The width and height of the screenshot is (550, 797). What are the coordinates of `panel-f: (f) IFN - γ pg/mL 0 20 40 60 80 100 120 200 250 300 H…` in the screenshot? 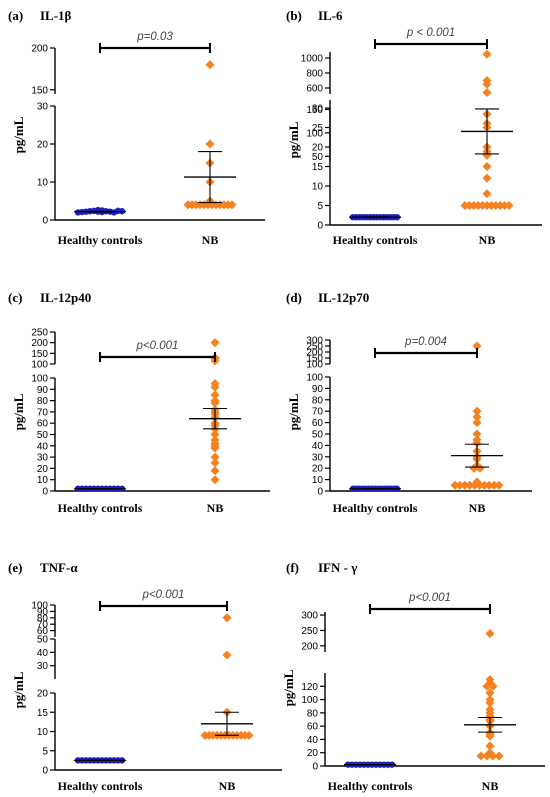 It's located at (413, 676).